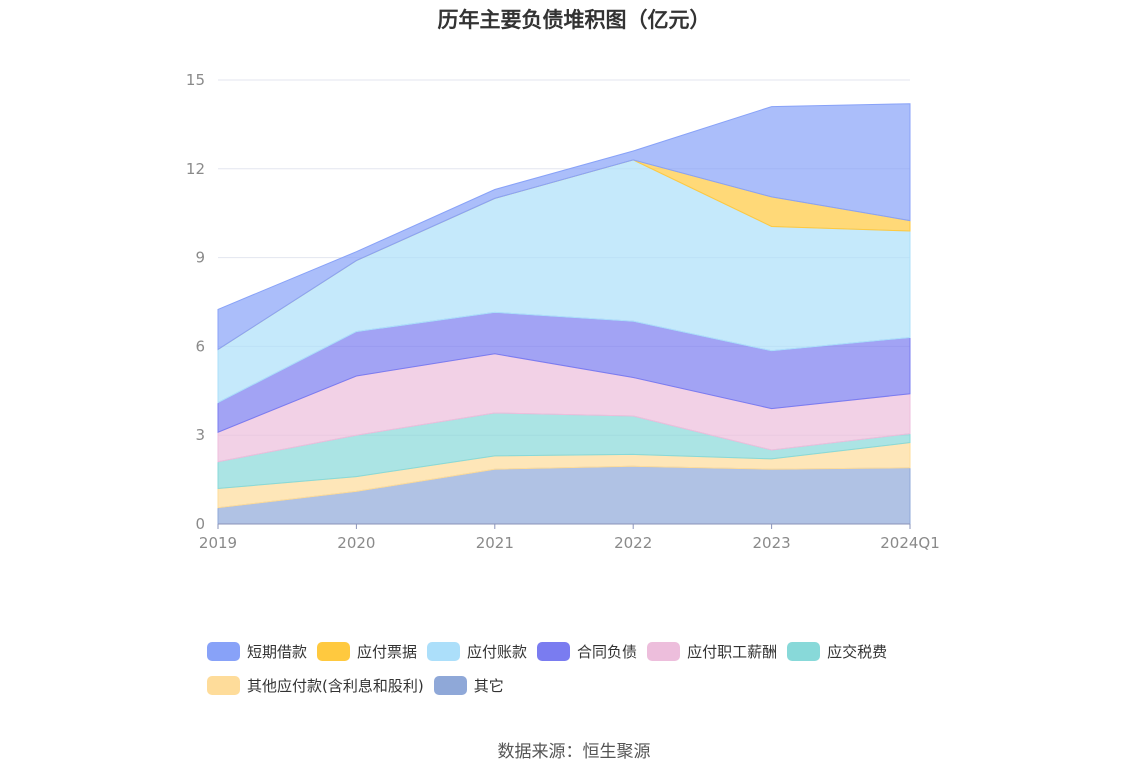 The height and width of the screenshot is (776, 1148). Describe the element at coordinates (495, 543) in the screenshot. I see `x-tick-label: 2021` at that location.